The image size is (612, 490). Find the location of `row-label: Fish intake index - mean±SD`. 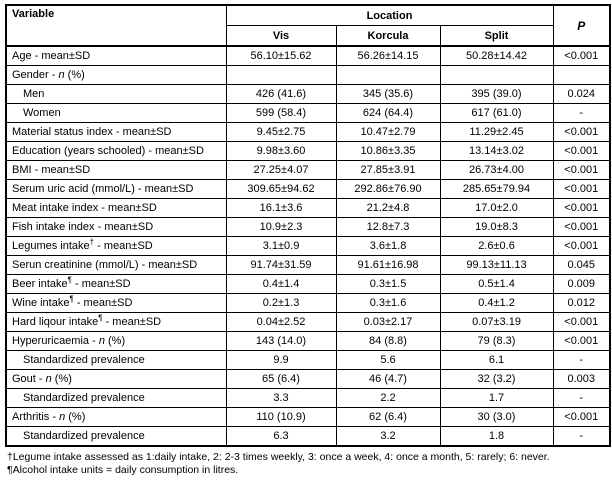

row-label: Fish intake index - mean±SD is located at coordinates (116, 227).